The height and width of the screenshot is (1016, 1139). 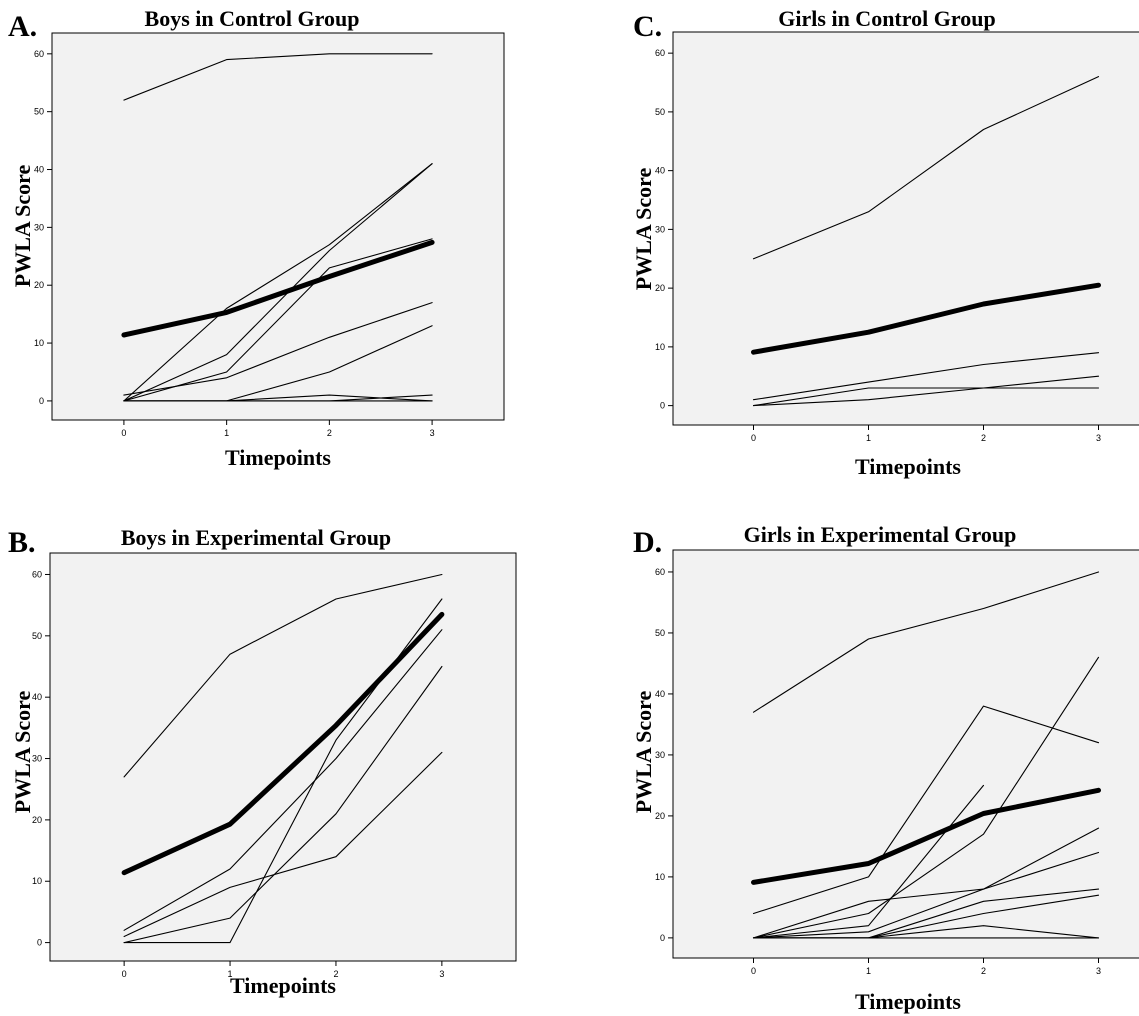 What do you see at coordinates (647, 542) in the screenshot?
I see `panel-letter: D.` at bounding box center [647, 542].